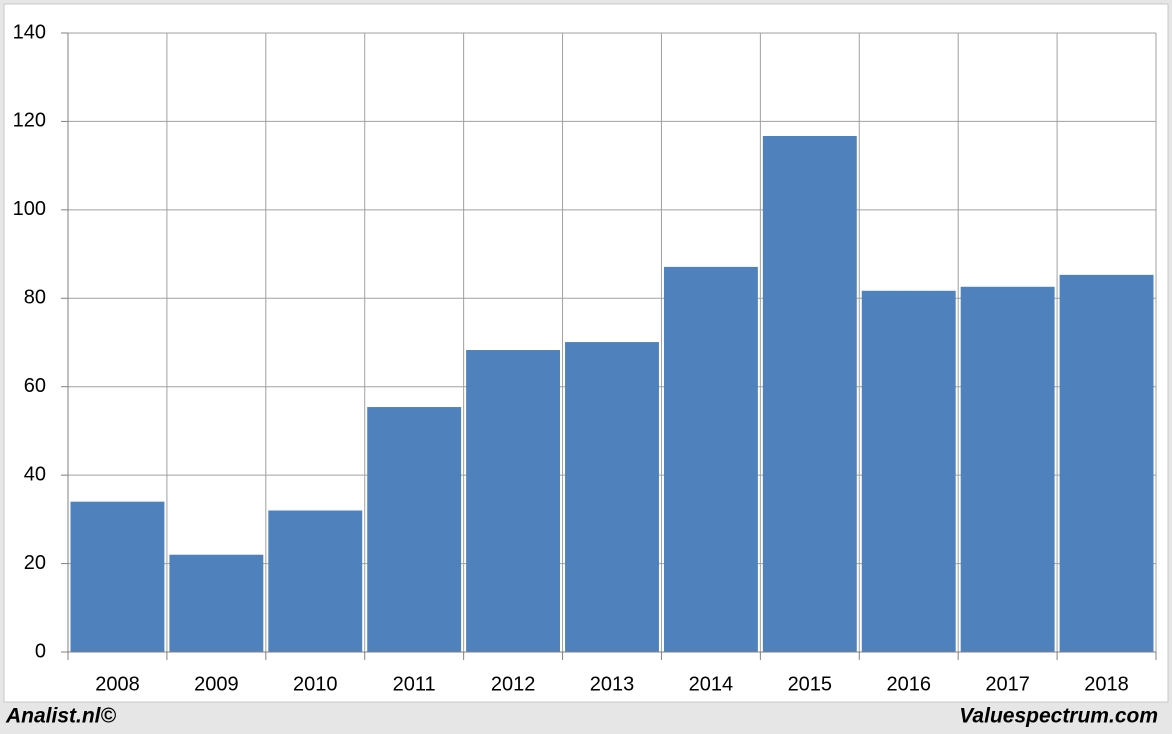 The height and width of the screenshot is (734, 1172). I want to click on x-tick-label: 2016, so click(908, 684).